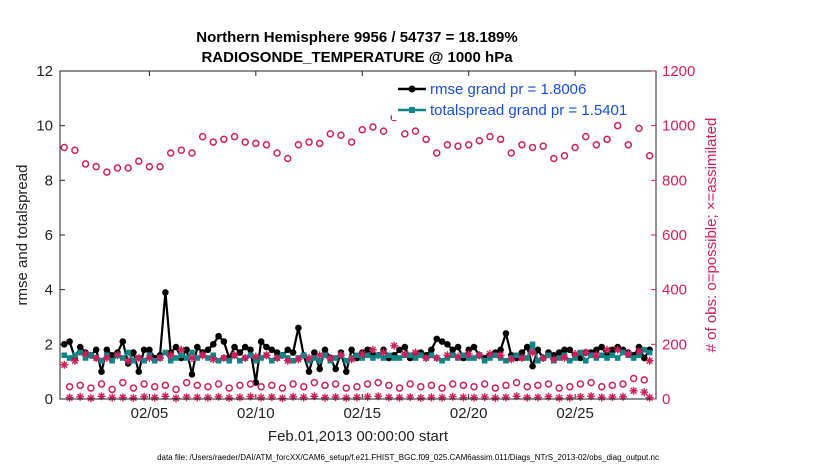 The width and height of the screenshot is (830, 470). What do you see at coordinates (412, 110) in the screenshot?
I see `legend-spread-marker` at bounding box center [412, 110].